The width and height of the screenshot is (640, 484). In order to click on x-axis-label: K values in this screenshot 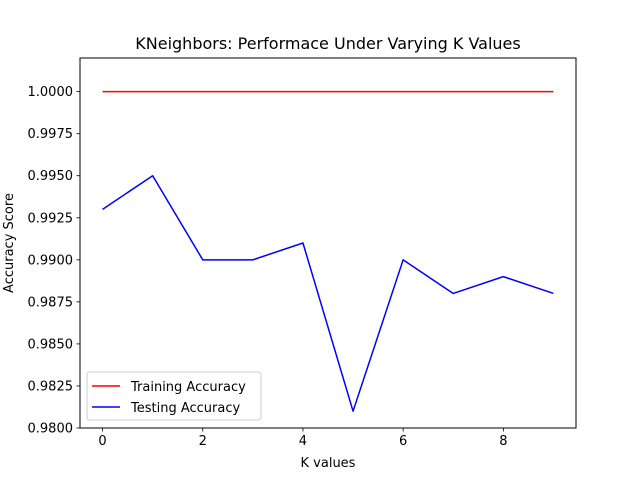, I will do `click(328, 463)`.